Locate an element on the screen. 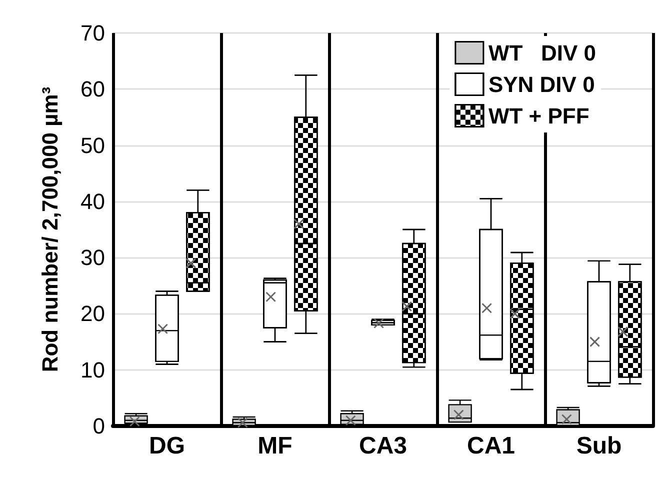 Image resolution: width=669 pixels, height=479 pixels. x-tick-label: CA1 is located at coordinates (491, 446).